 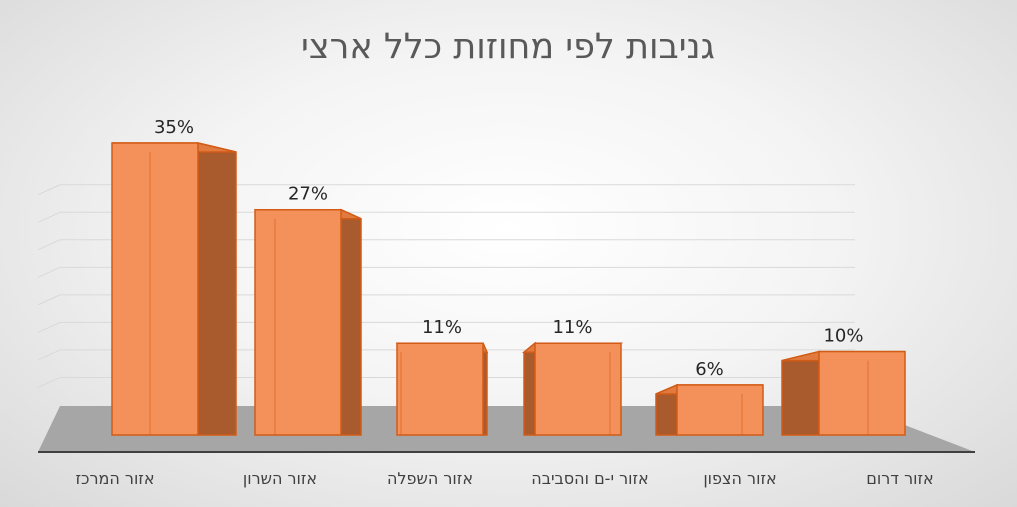 What do you see at coordinates (280, 478) in the screenshot?
I see `category-label: אזור השרון` at bounding box center [280, 478].